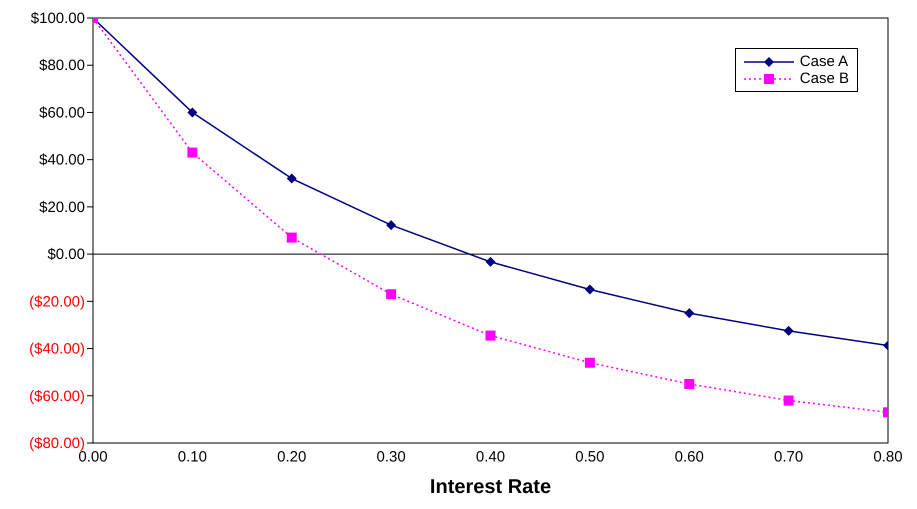  What do you see at coordinates (57, 301) in the screenshot?
I see `y-tick-label: ($20.00)` at bounding box center [57, 301].